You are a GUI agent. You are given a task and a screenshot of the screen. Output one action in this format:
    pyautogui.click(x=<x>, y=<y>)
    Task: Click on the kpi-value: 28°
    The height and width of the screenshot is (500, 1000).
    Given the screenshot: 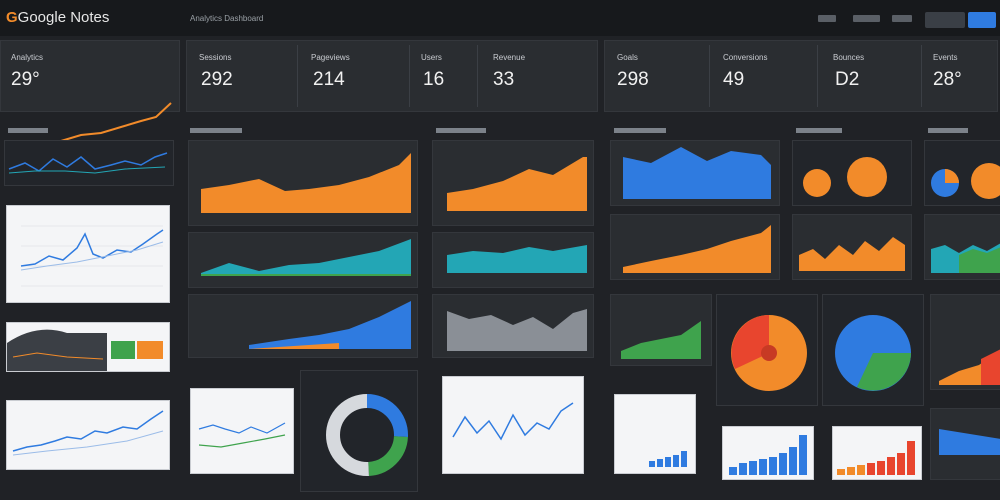 What is the action you would take?
    pyautogui.click(x=947, y=79)
    